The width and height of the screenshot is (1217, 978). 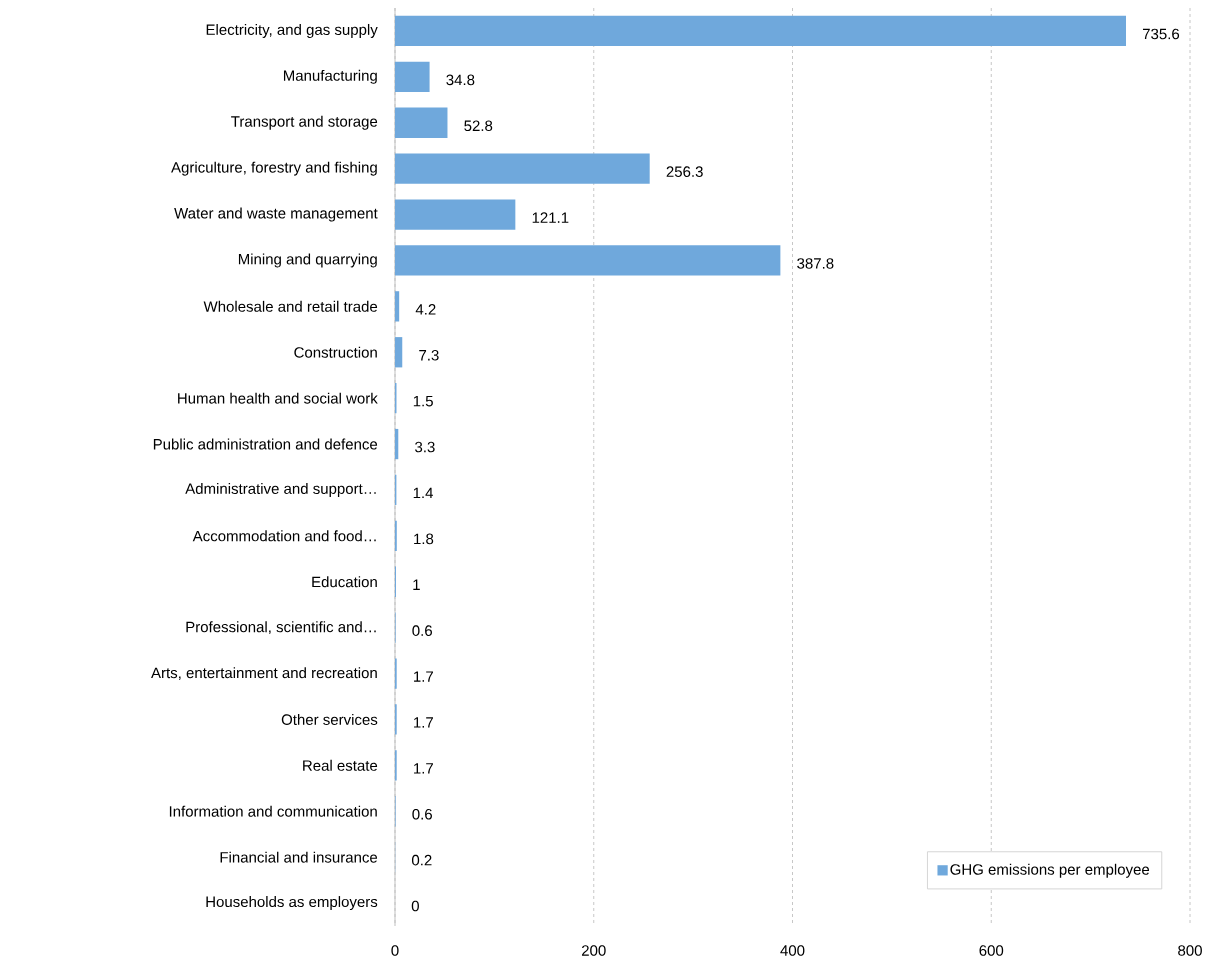 I want to click on data-label: 34.8, so click(x=460, y=80).